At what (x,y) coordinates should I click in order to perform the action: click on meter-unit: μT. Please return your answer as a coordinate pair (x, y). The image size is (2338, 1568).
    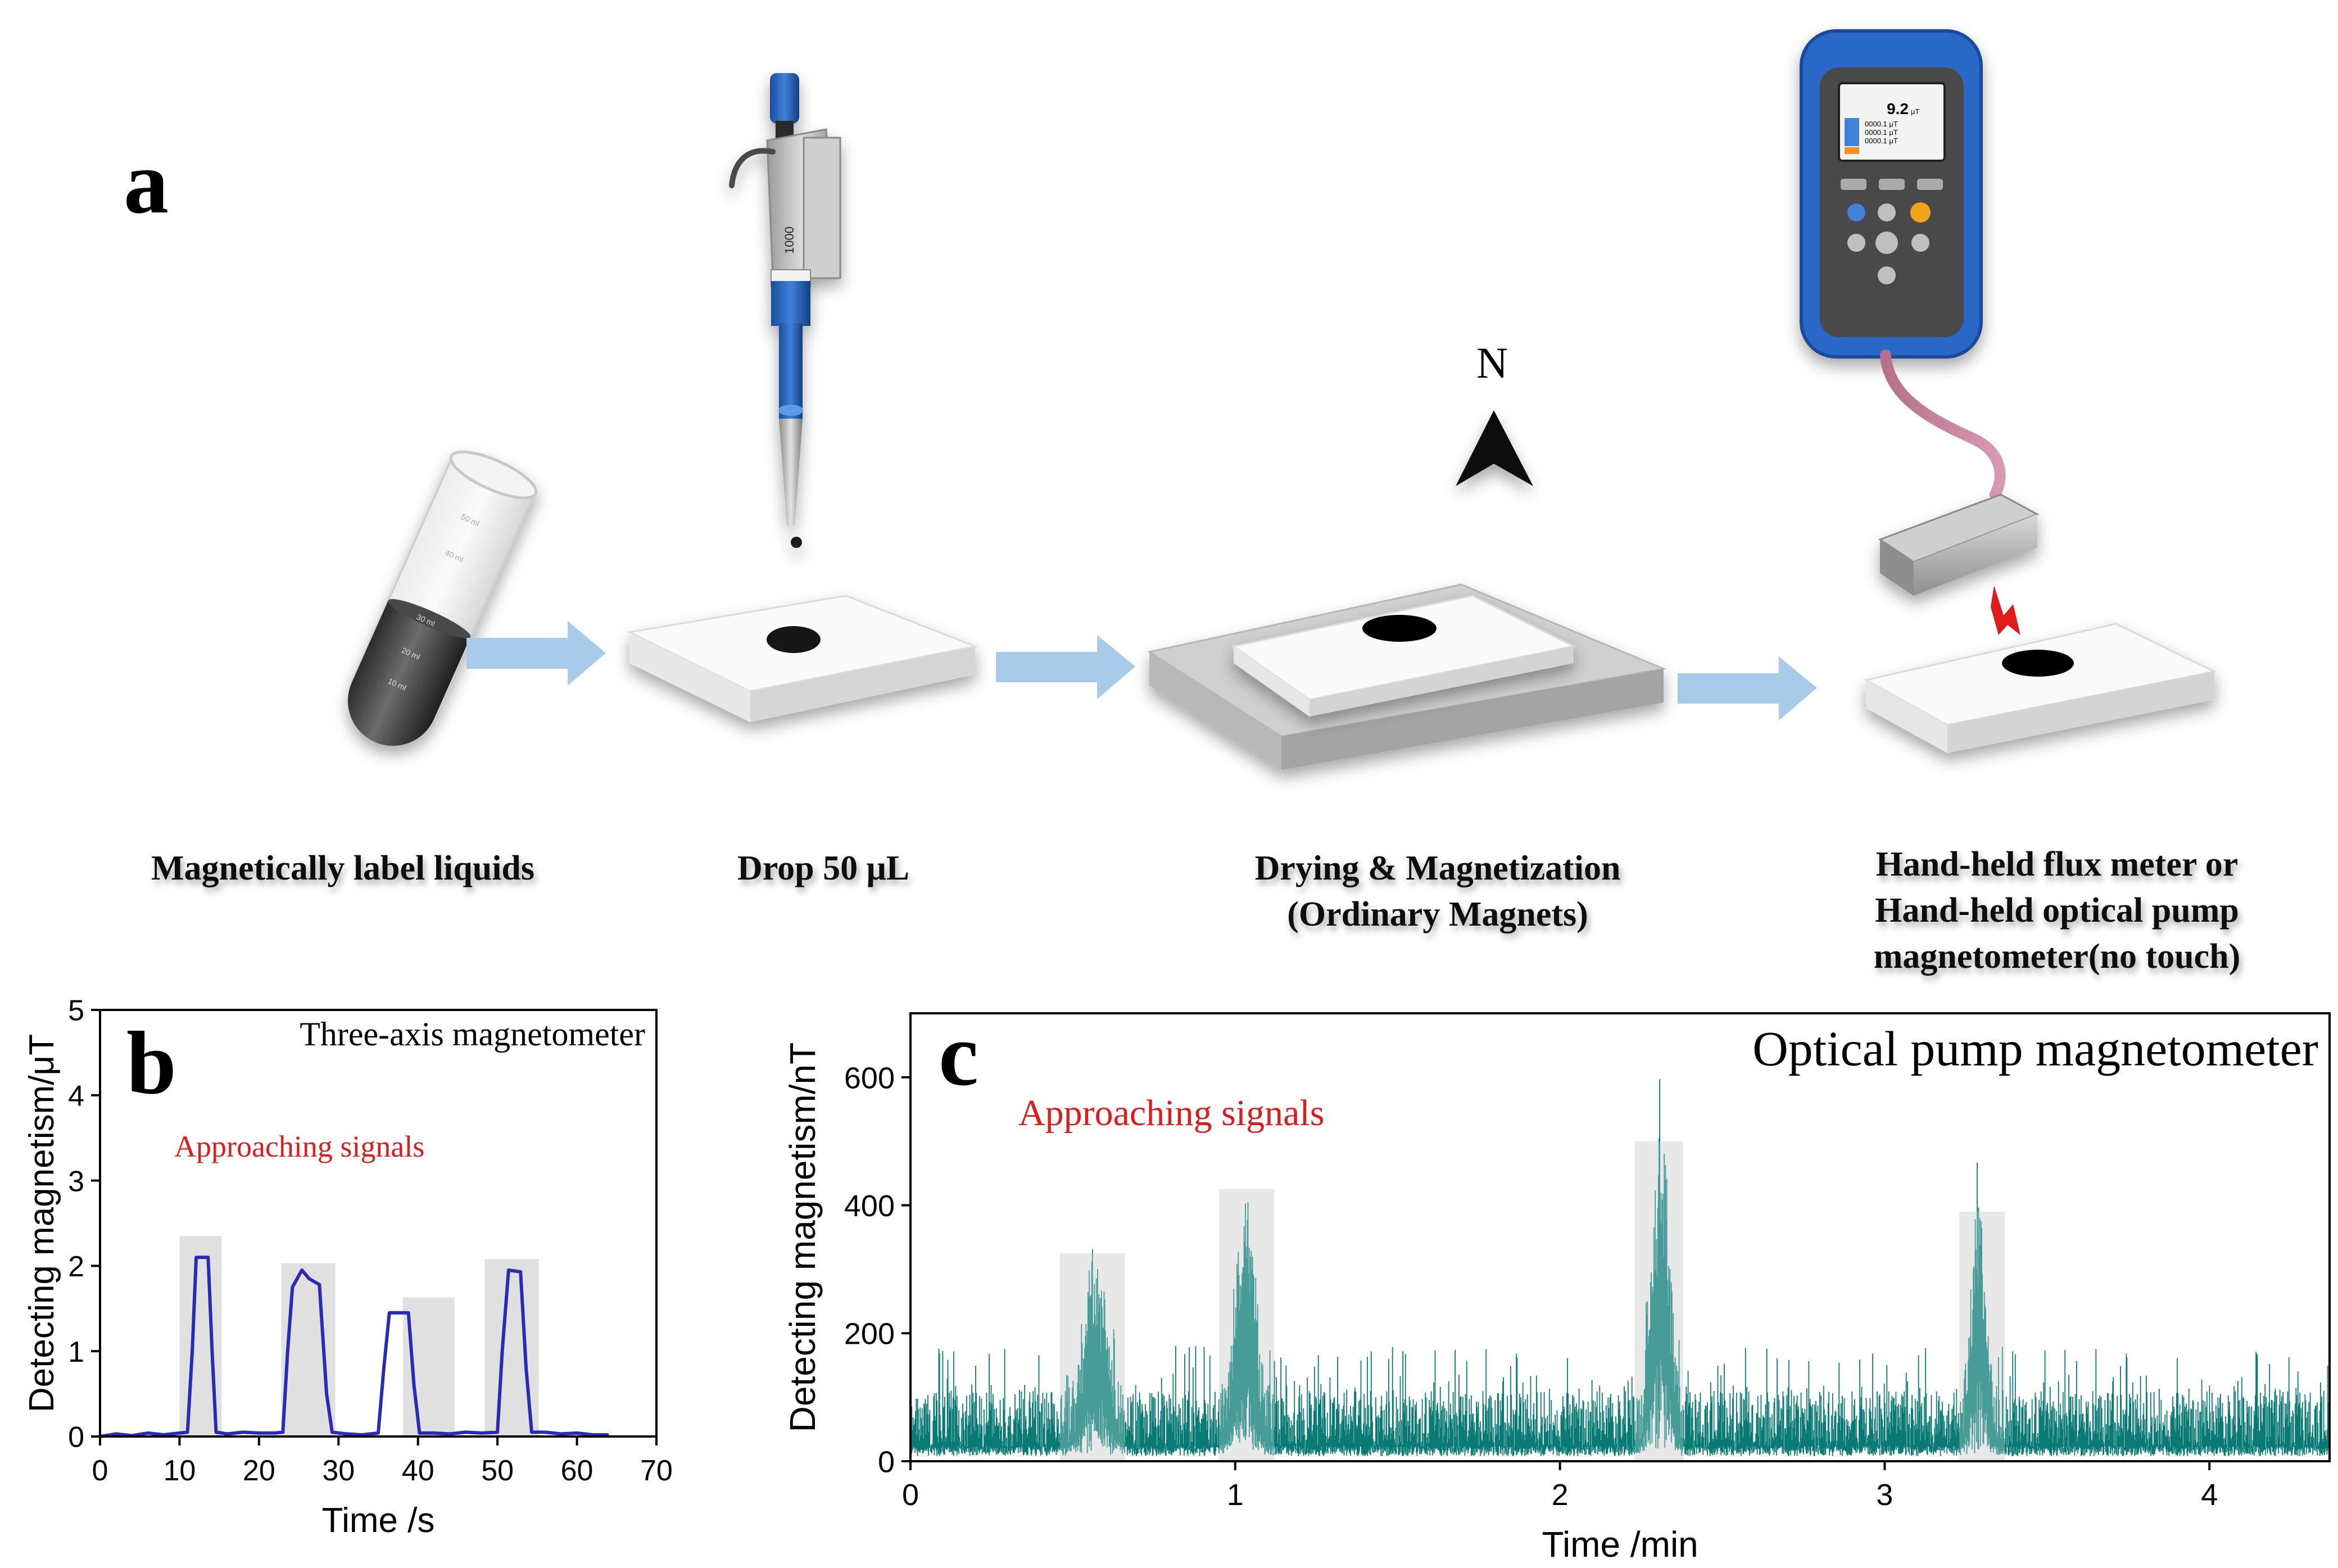
    Looking at the image, I should click on (1915, 112).